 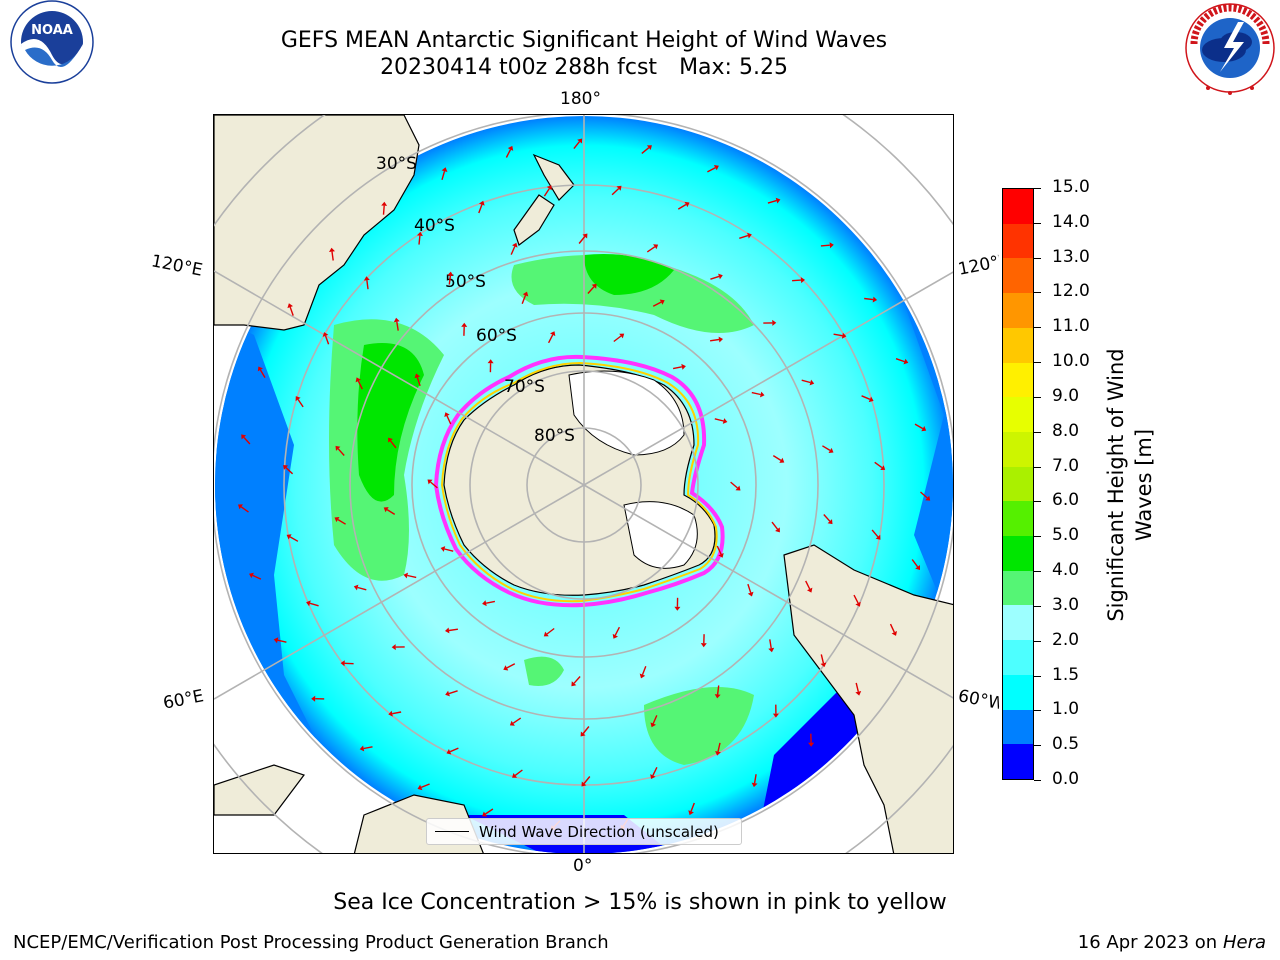 I want to click on legend-line-swatch, so click(x=452, y=831).